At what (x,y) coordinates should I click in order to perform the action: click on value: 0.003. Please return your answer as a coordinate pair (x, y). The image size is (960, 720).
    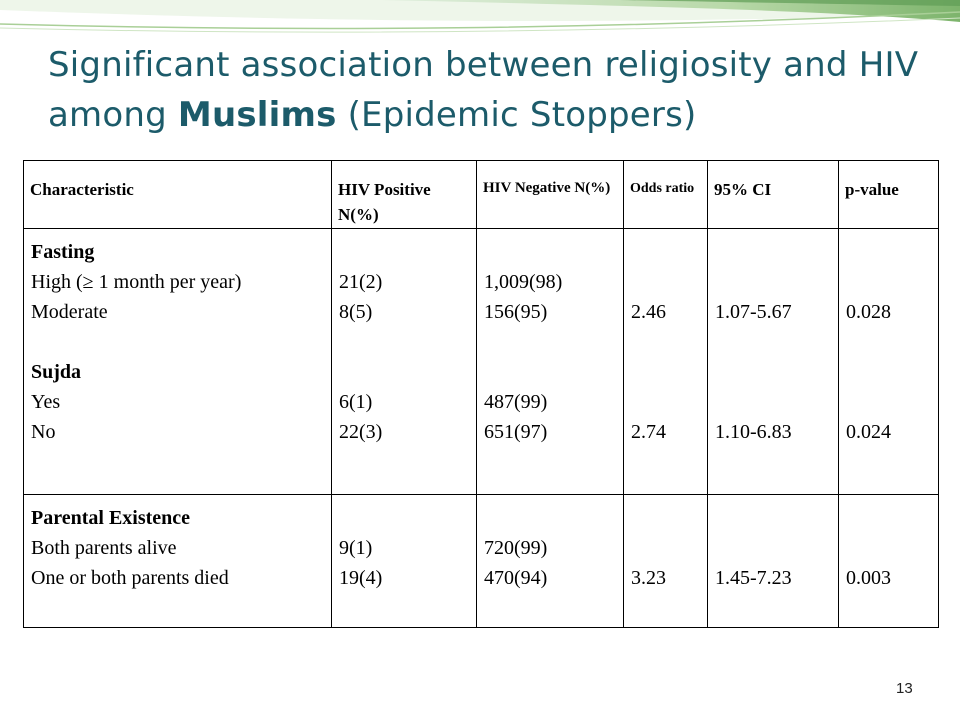
    Looking at the image, I should click on (868, 578).